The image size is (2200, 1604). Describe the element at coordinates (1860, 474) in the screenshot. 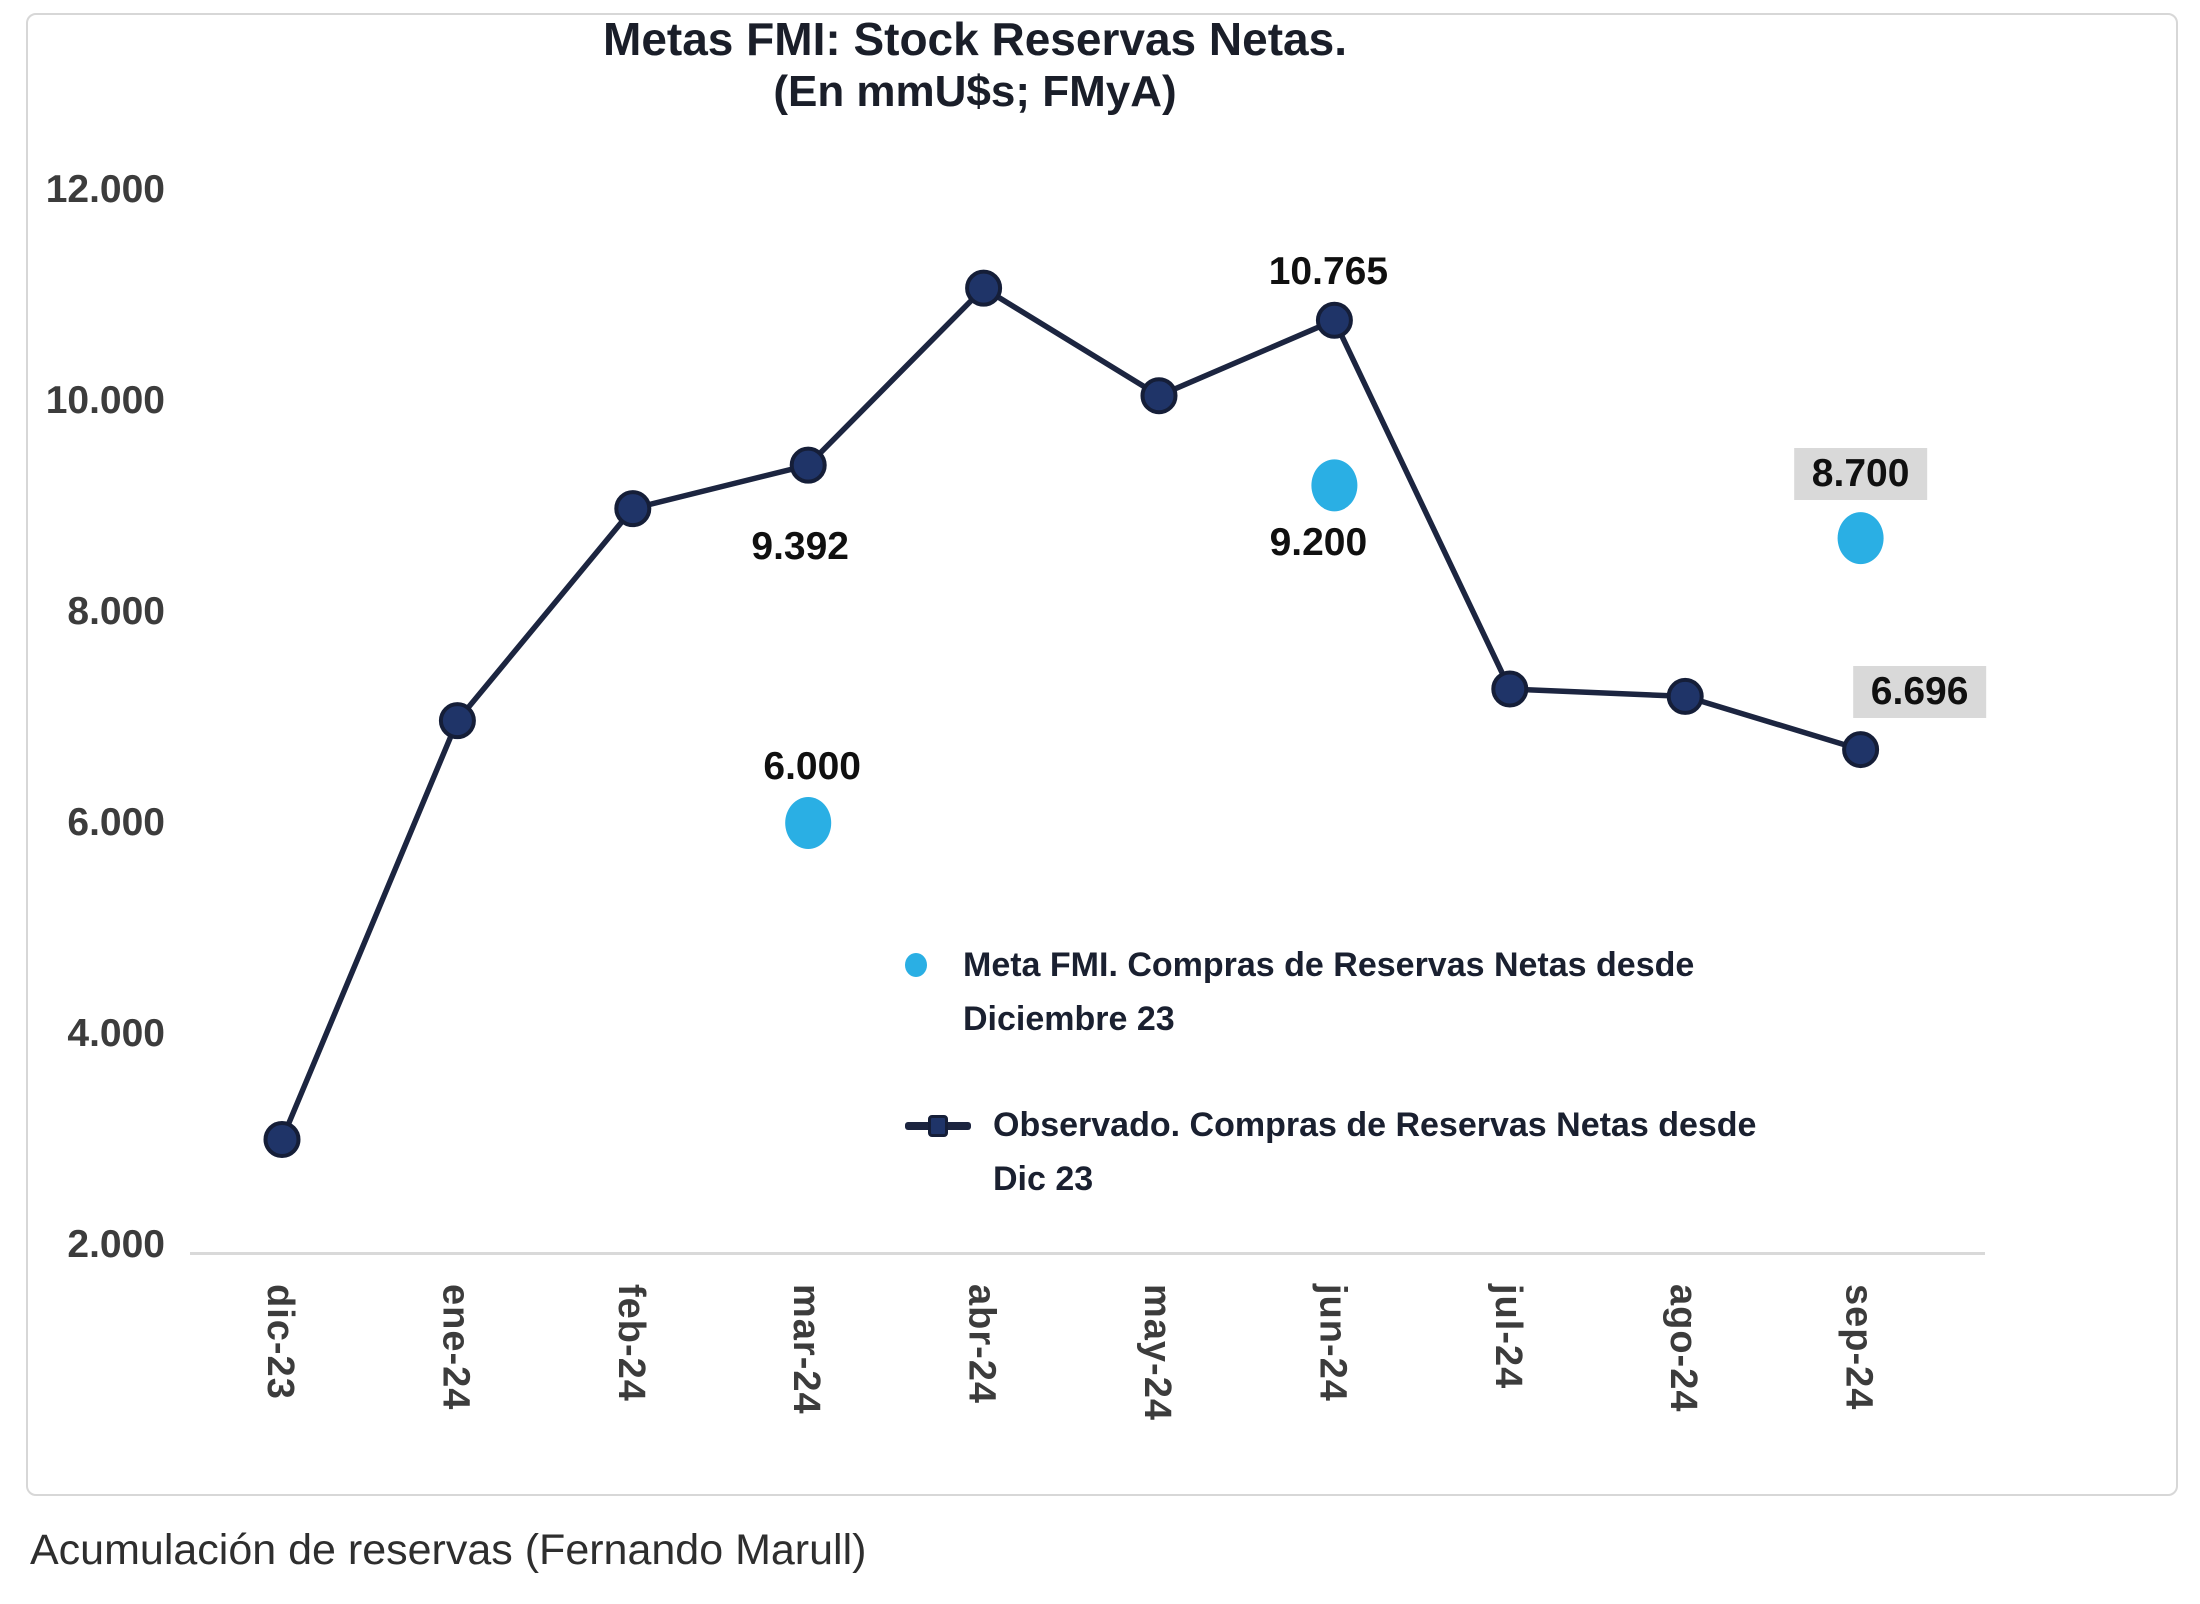

I see `data-label-boxed: 8.700` at that location.